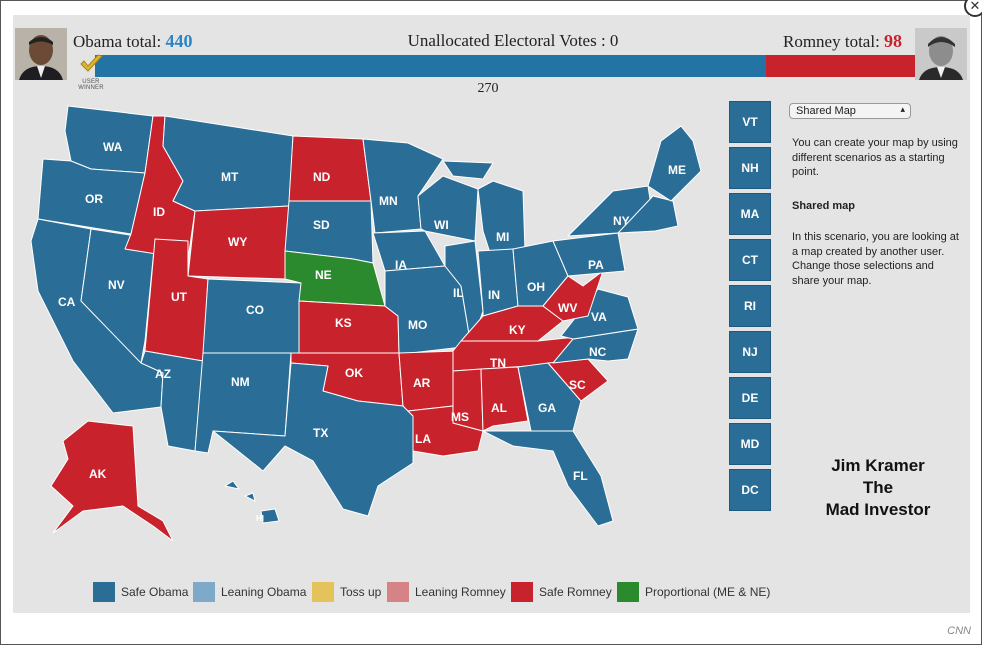  What do you see at coordinates (505, 66) in the screenshot?
I see `electoral-vote-bar` at bounding box center [505, 66].